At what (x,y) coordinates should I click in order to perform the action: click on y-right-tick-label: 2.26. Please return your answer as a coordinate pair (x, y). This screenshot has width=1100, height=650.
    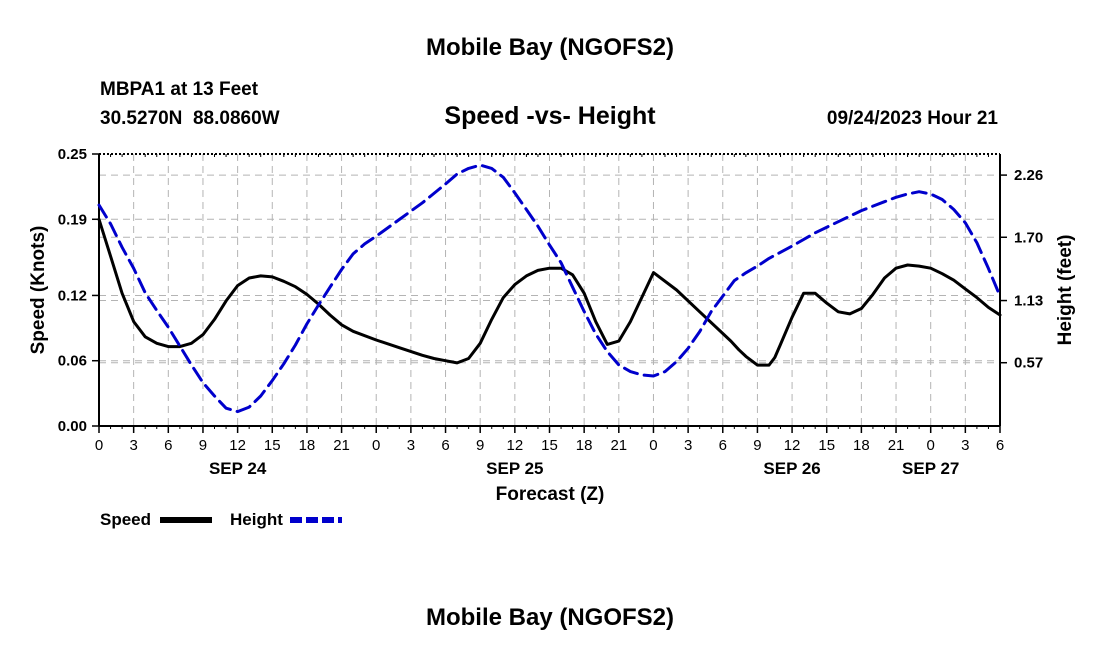
    Looking at the image, I should click on (1028, 175).